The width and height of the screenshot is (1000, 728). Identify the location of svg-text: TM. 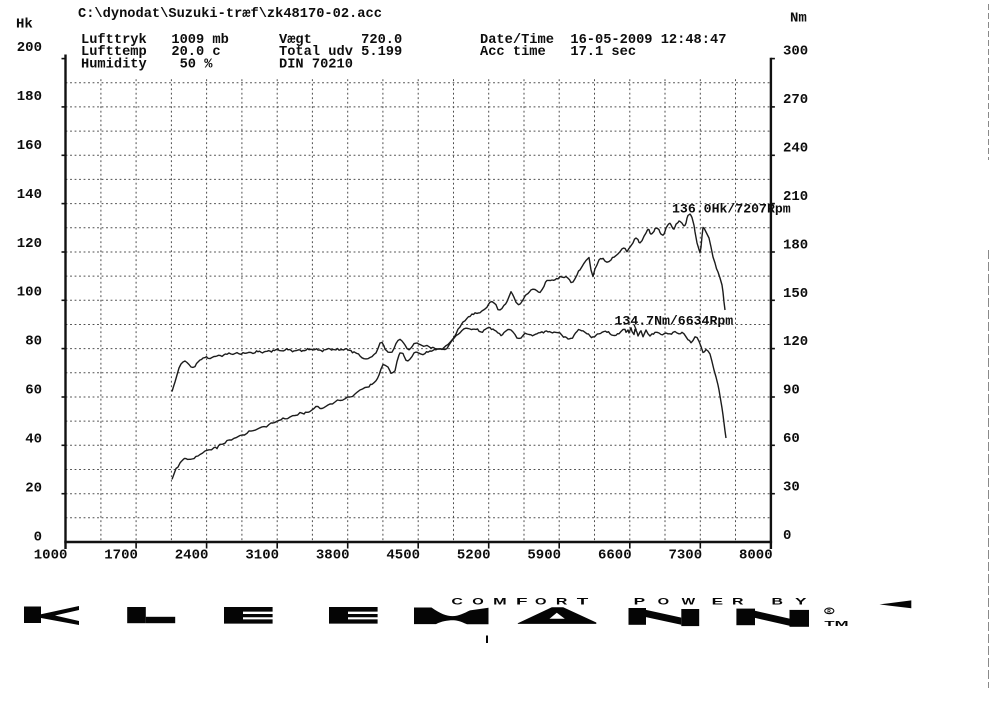
(836, 623).